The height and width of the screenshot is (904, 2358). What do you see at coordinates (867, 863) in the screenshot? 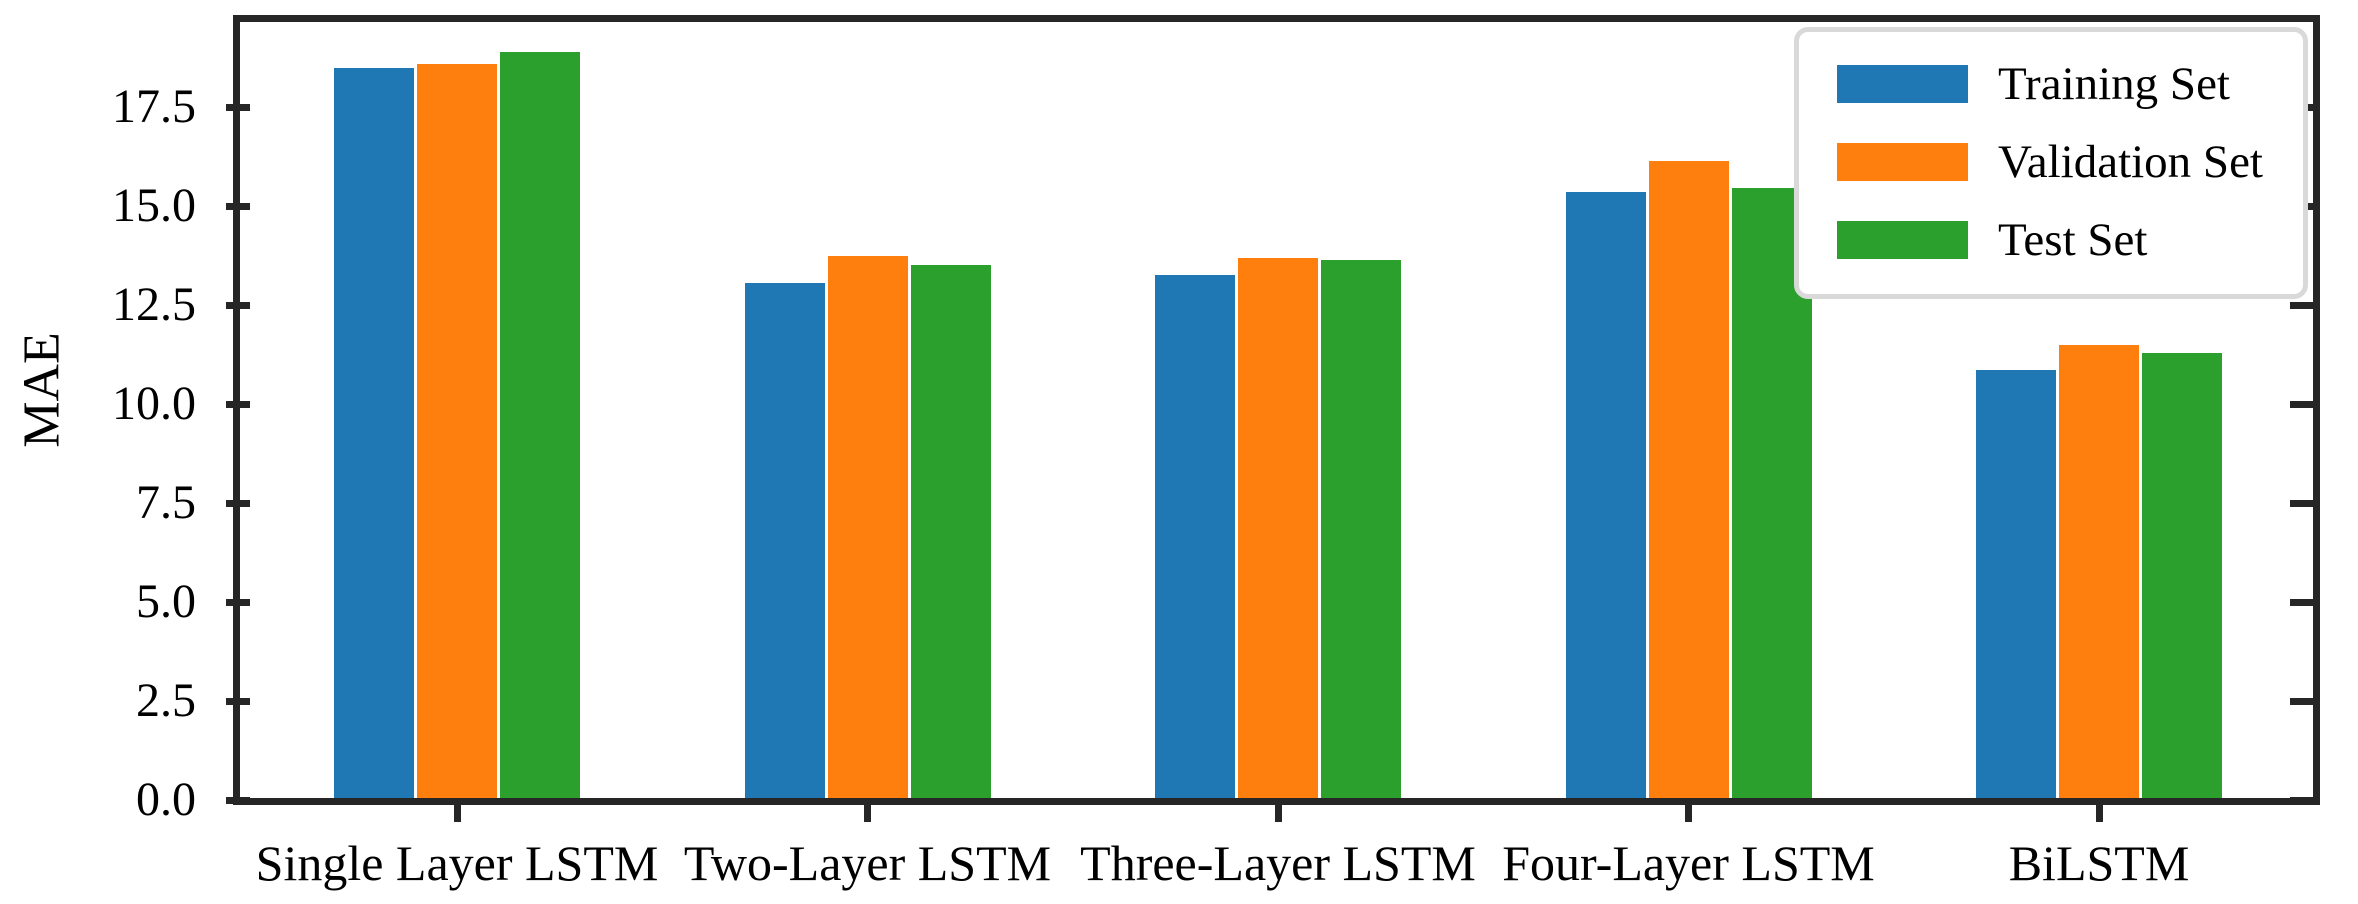
I see `x-tick-label: Two-Layer LSTM` at bounding box center [867, 863].